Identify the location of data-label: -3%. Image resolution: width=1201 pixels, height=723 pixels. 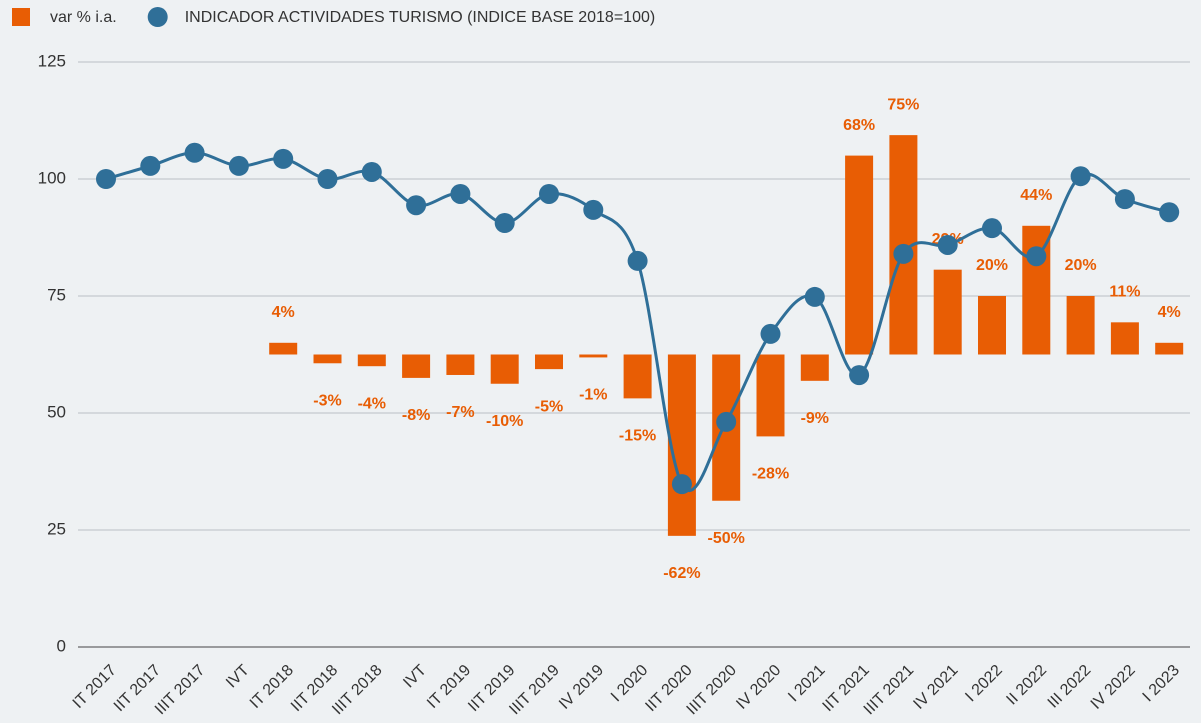
(327, 400).